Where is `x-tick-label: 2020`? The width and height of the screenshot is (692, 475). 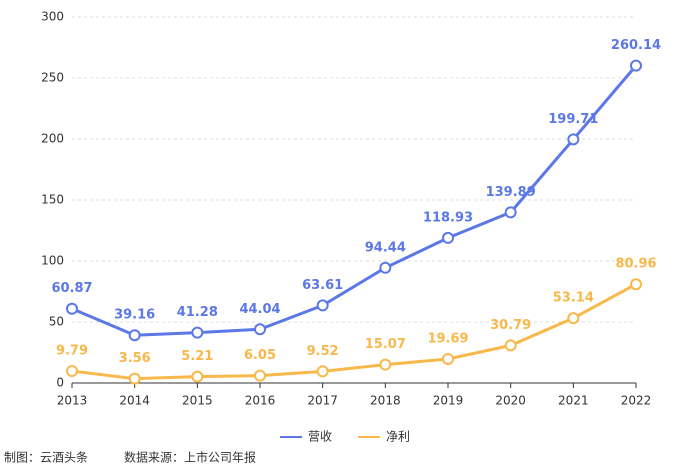 x-tick-label: 2020 is located at coordinates (510, 401).